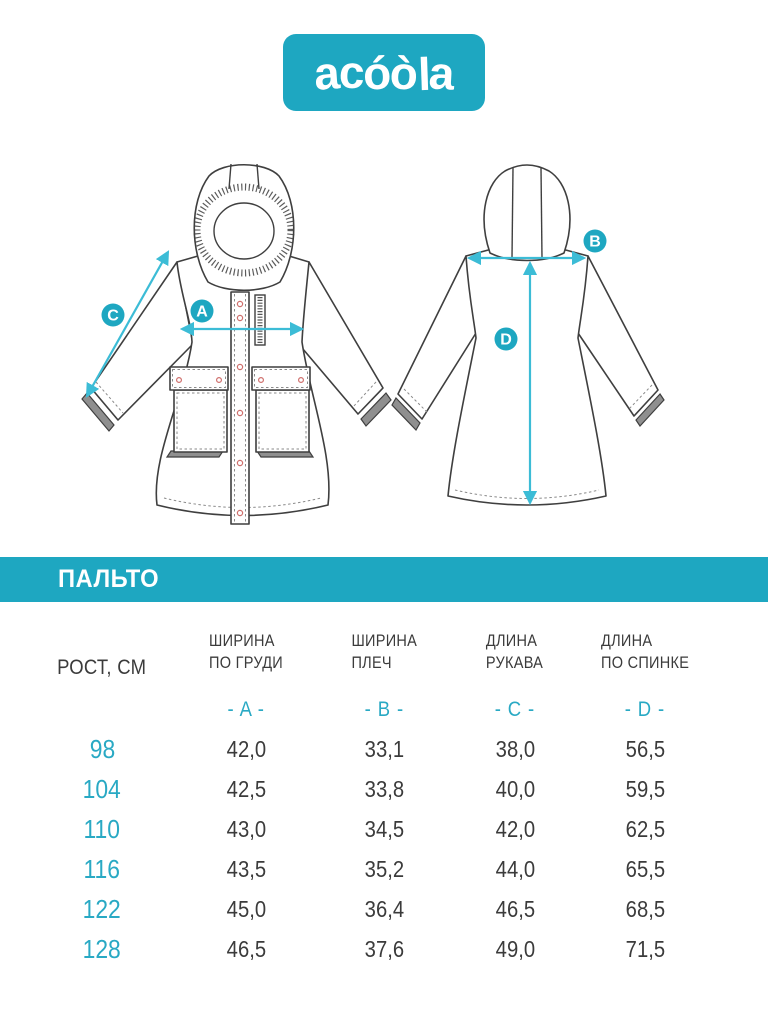 This screenshot has width=768, height=1024. Describe the element at coordinates (384, 828) in the screenshot. I see `value: 34,5` at that location.